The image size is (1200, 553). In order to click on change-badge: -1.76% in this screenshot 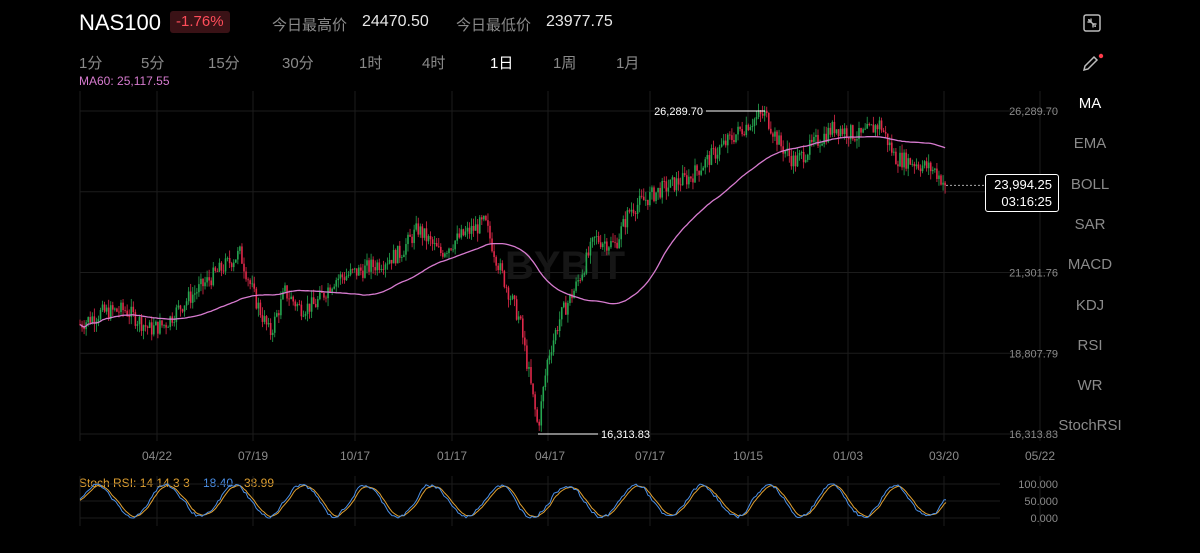, I will do `click(200, 22)`.